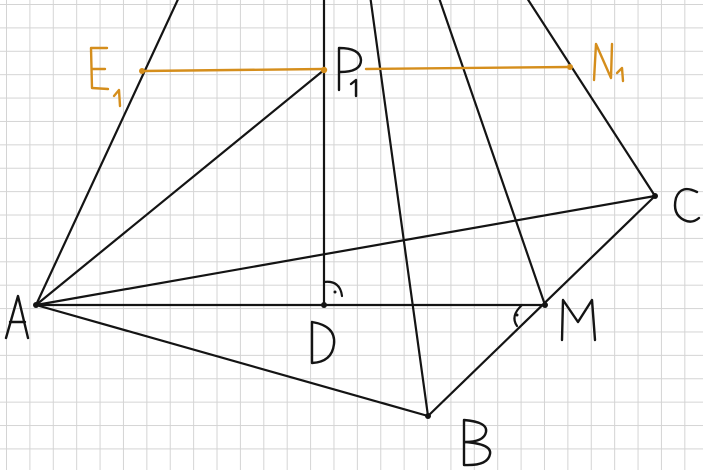 The height and width of the screenshot is (470, 703). Describe the element at coordinates (468, 68) in the screenshot. I see `section-line-p1-n1` at that location.